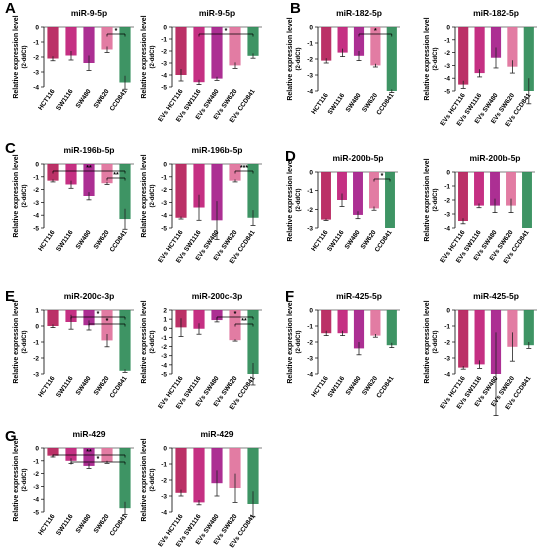  I want to click on category-label: SW620, so click(102, 240).